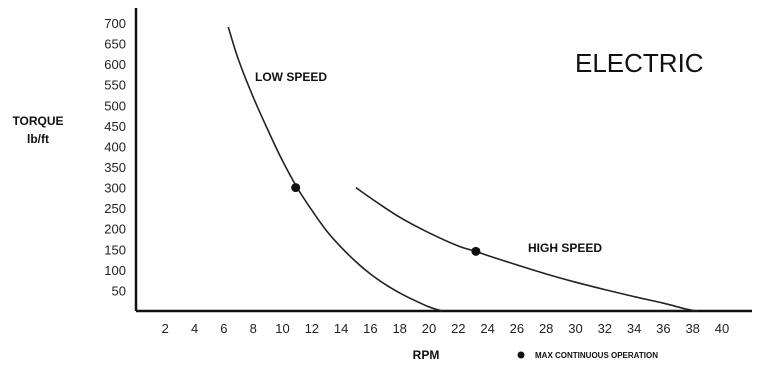  I want to click on x-tick-label: 14, so click(341, 328).